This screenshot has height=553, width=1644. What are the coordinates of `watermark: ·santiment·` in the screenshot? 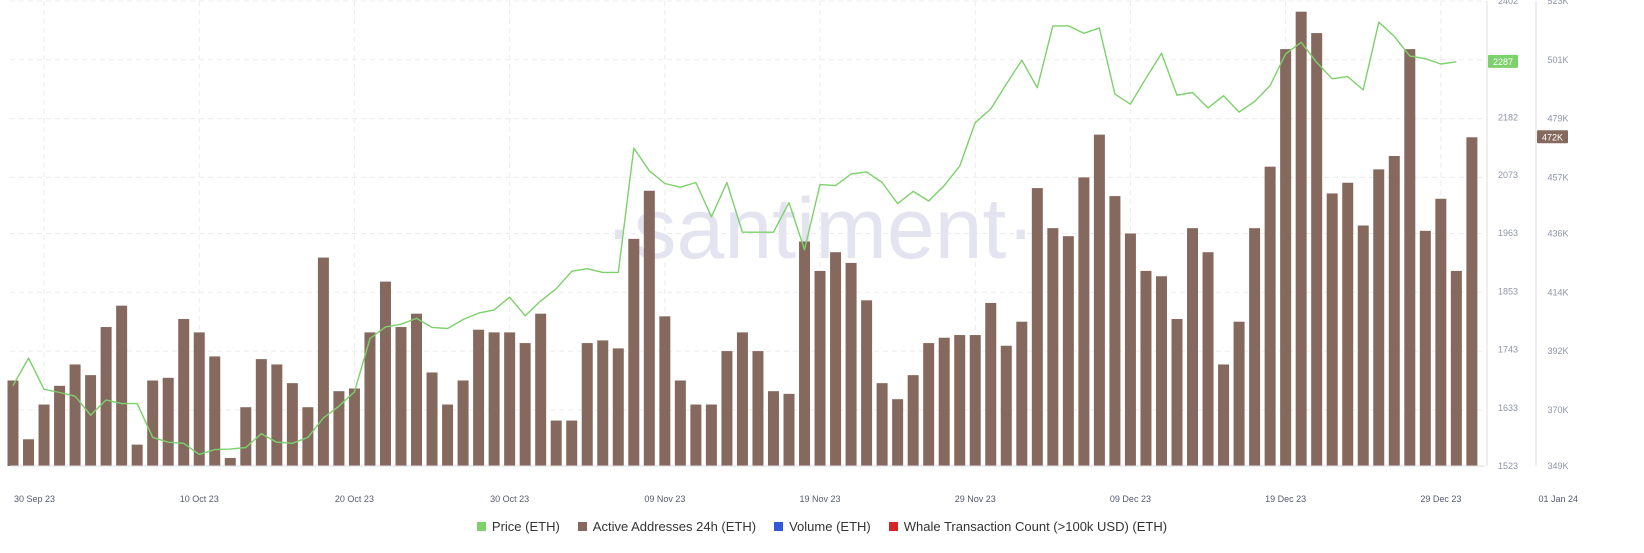 It's located at (820, 229).